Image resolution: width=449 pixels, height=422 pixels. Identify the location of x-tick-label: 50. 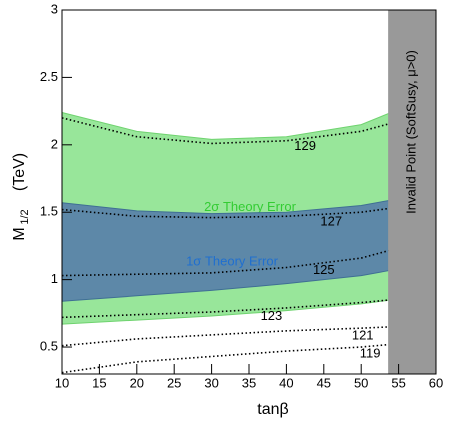
(361, 382).